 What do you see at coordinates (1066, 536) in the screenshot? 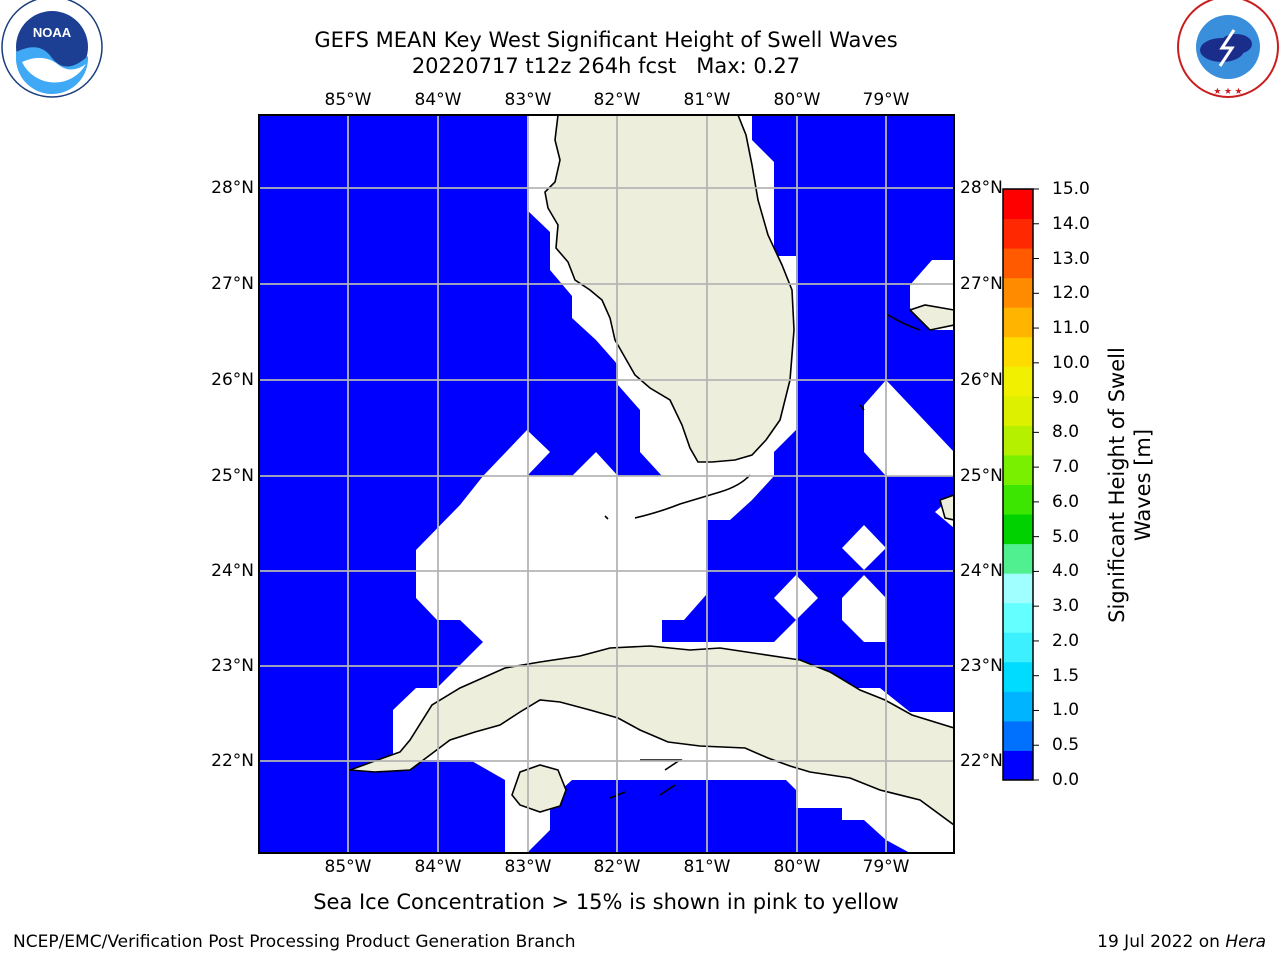
I see `colorbar-tick-label: 5.0` at bounding box center [1066, 536].